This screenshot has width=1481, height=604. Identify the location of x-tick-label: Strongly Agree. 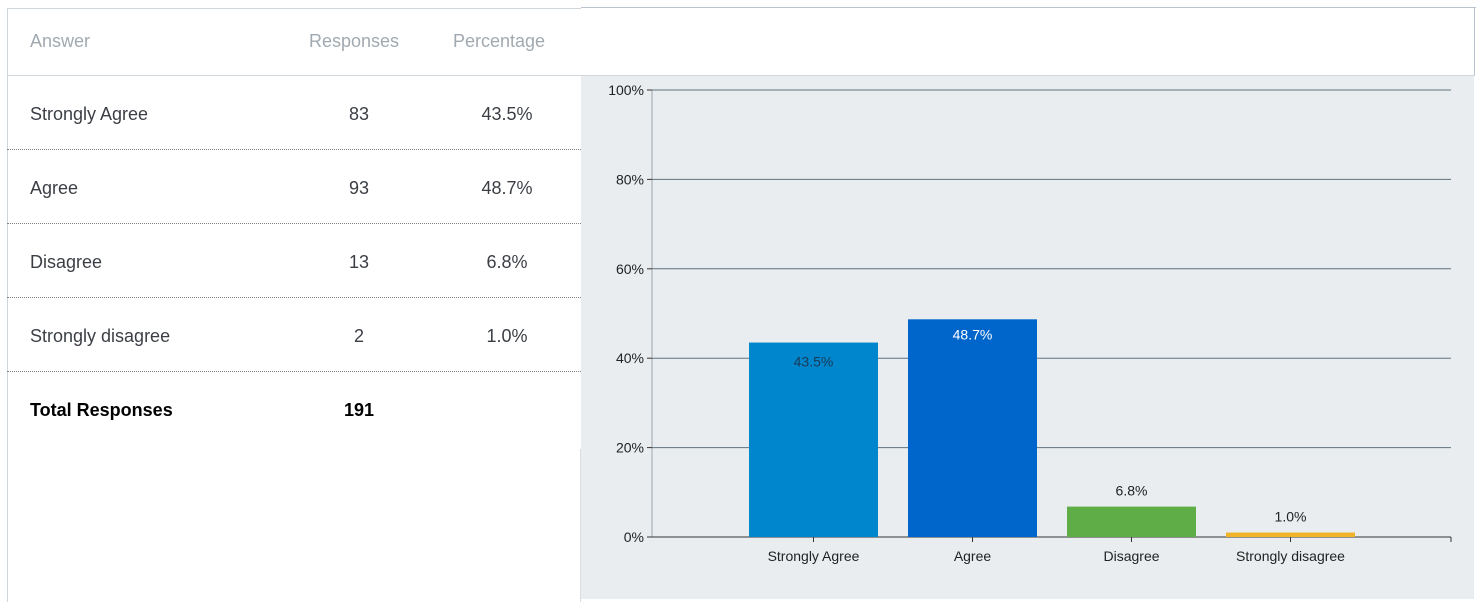
(814, 556).